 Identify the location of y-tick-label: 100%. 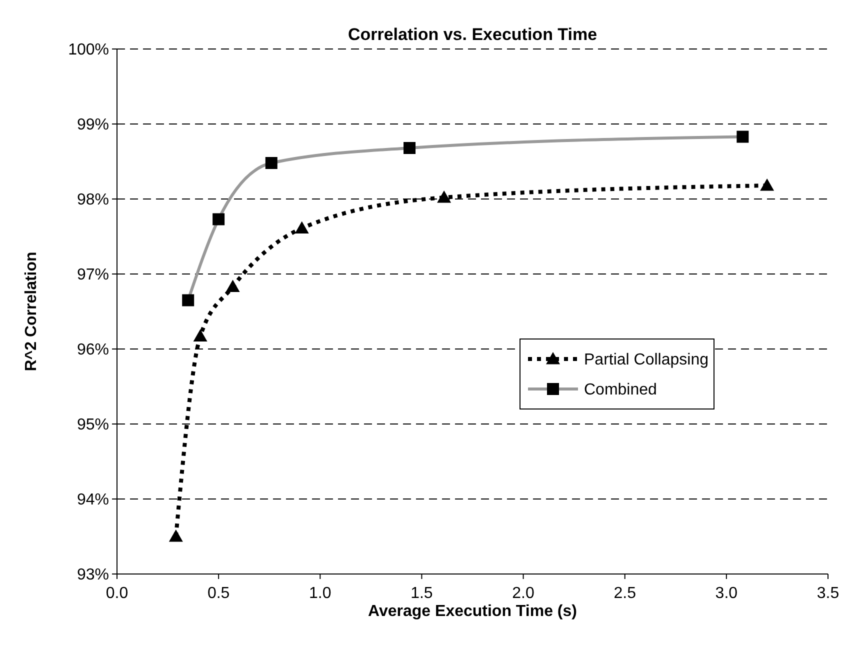
(88, 50).